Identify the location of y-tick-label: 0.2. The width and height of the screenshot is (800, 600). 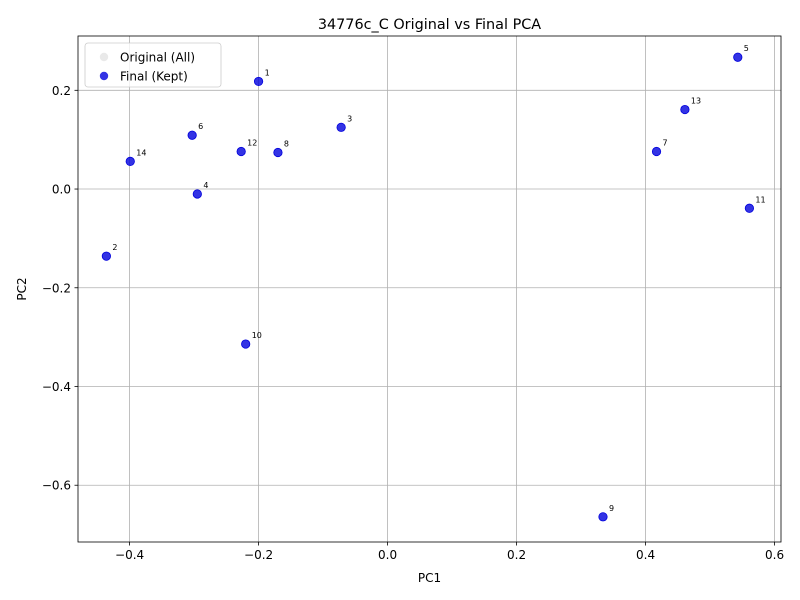
(61, 91).